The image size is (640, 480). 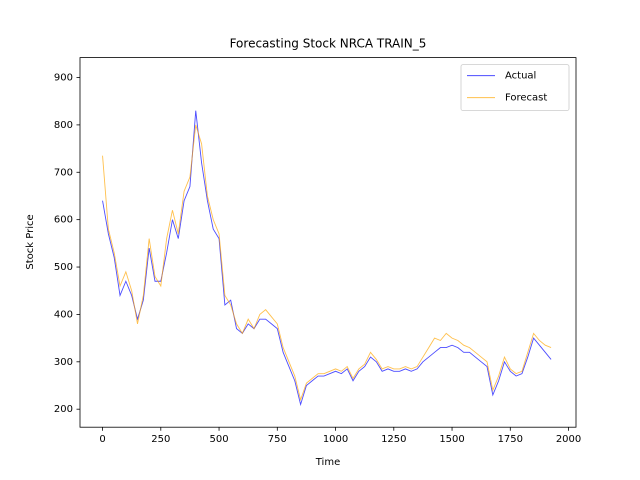 I want to click on y-tick-label: 600, so click(x=63, y=220).